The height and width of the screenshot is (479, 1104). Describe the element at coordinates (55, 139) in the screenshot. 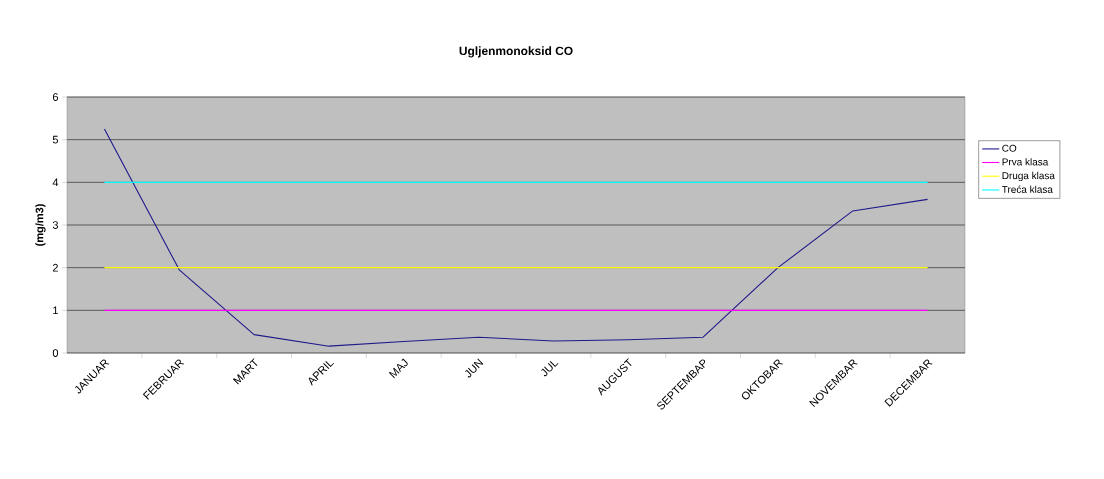

I see `y-tick-label: 5` at that location.